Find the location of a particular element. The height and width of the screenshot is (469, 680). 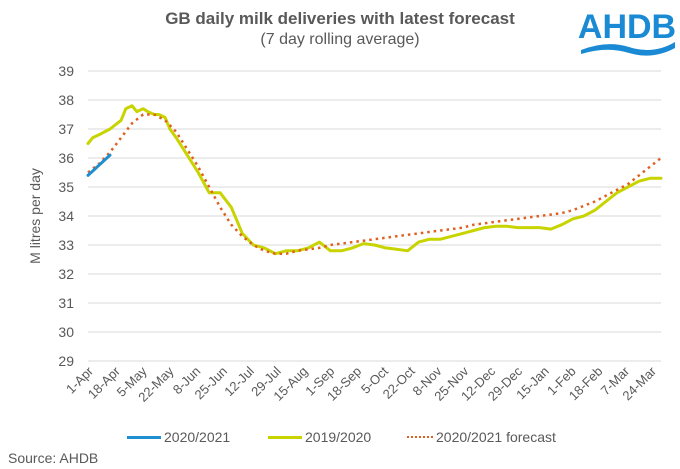

y-tick-label: 38 is located at coordinates (66, 100).